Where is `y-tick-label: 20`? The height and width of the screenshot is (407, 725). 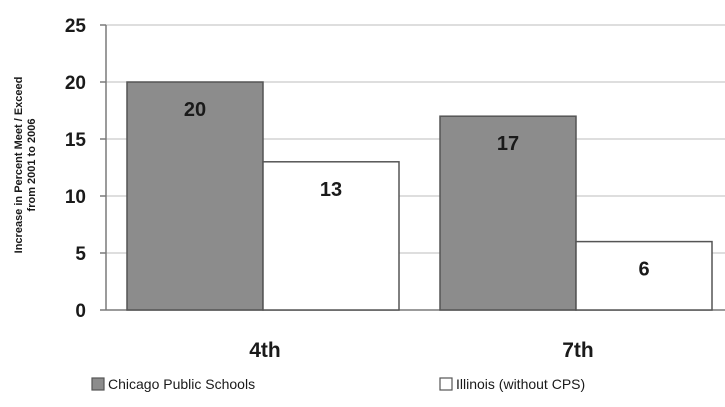 y-tick-label: 20 is located at coordinates (75, 83).